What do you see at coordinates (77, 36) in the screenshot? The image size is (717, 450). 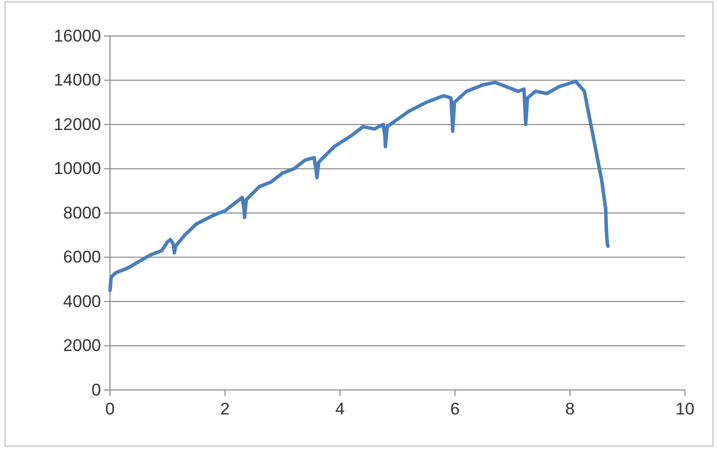 I see `y-tick-label: 16000` at bounding box center [77, 36].